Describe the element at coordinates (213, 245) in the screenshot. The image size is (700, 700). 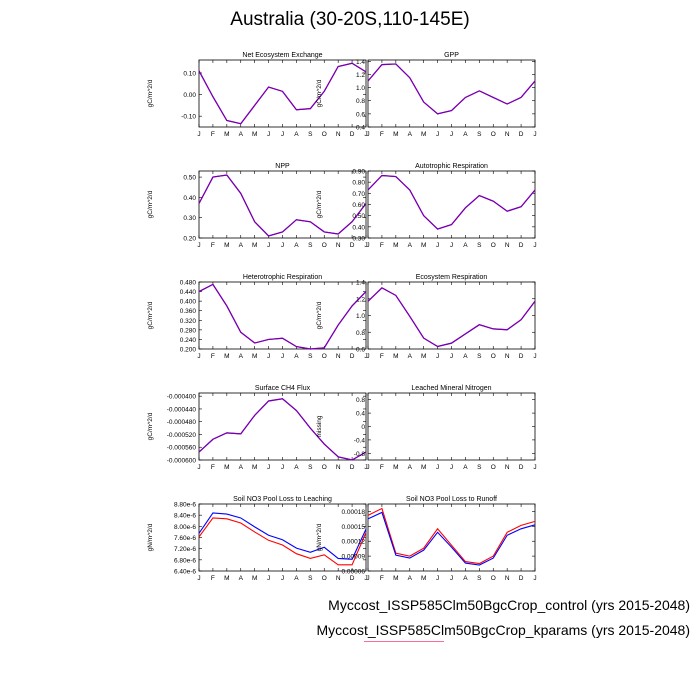
I see `panel-2-xtick-label: F` at that location.